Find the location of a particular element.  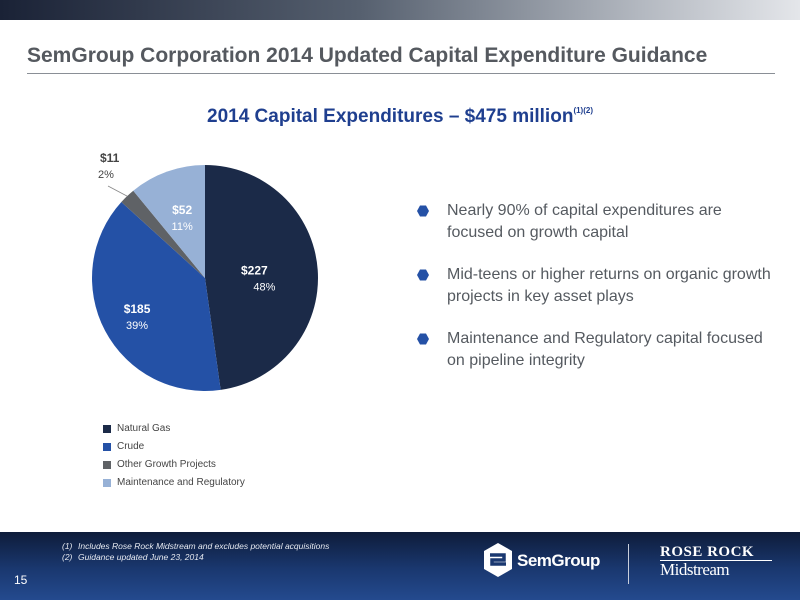

semgroup-logo-text: SemGroup is located at coordinates (558, 560).